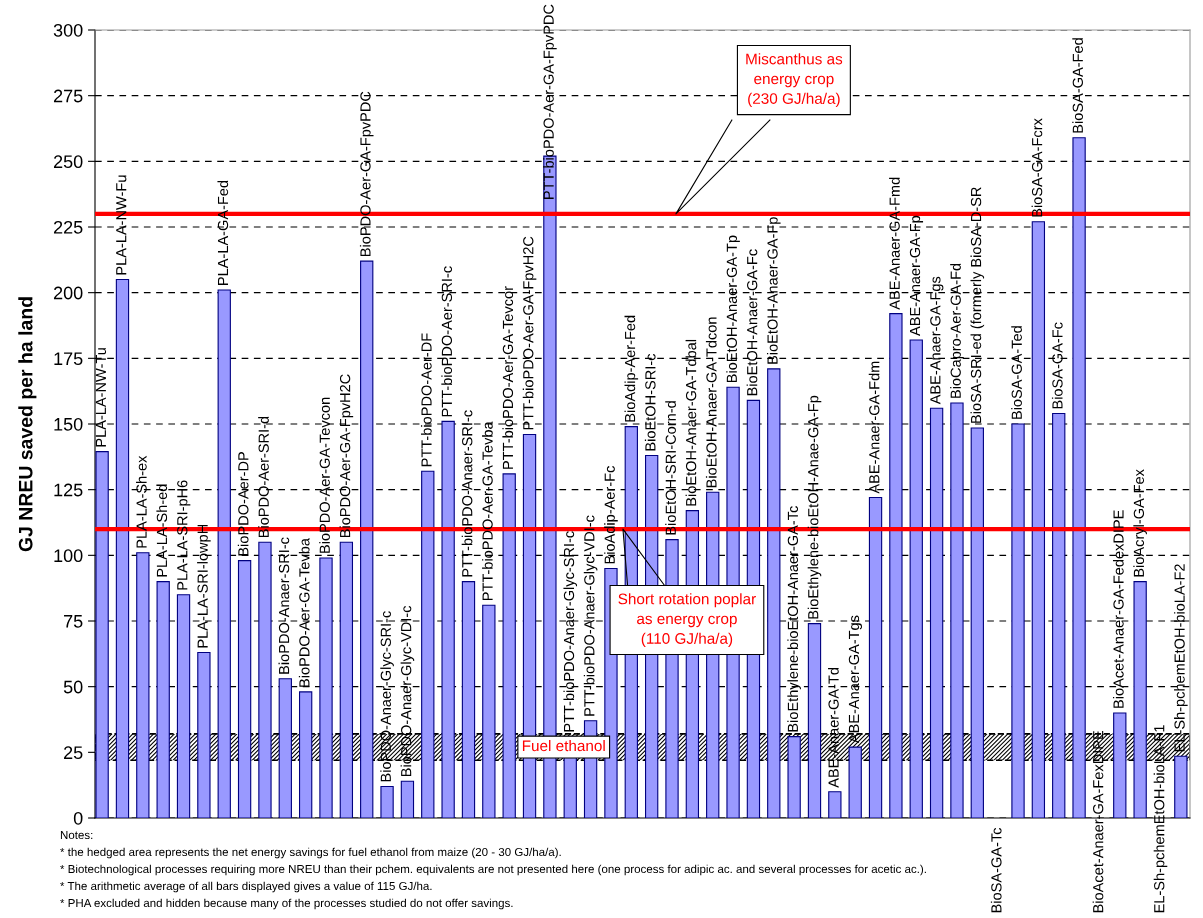 The image size is (1203, 918). I want to click on x-tick-label: ABE-Anaer-GA-Td, so click(833, 727).